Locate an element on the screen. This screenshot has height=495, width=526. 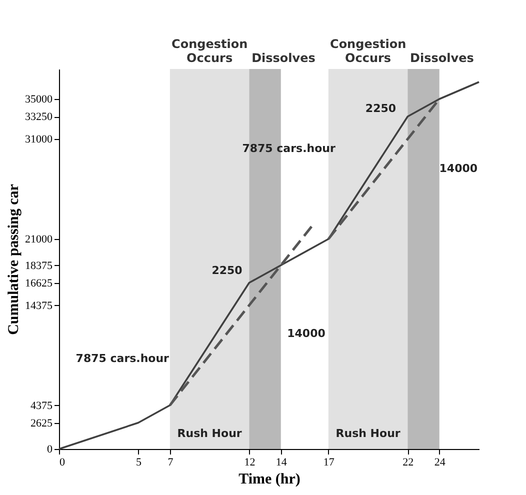
y-tick-label: 33250 is located at coordinates (39, 117).